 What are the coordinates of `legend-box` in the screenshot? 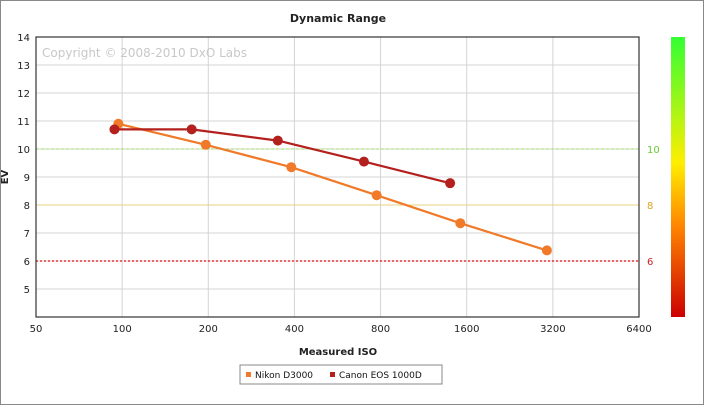 It's located at (341, 374).